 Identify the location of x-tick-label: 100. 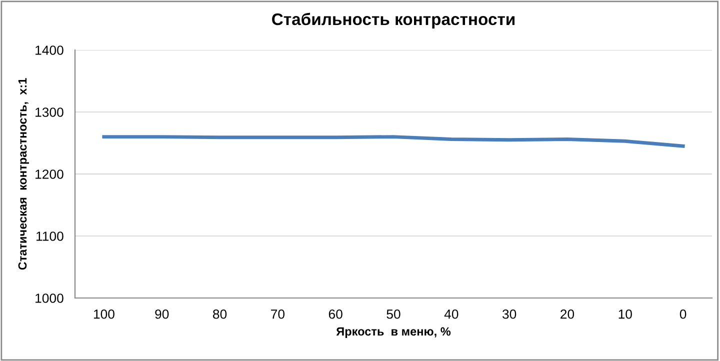
(104, 314).